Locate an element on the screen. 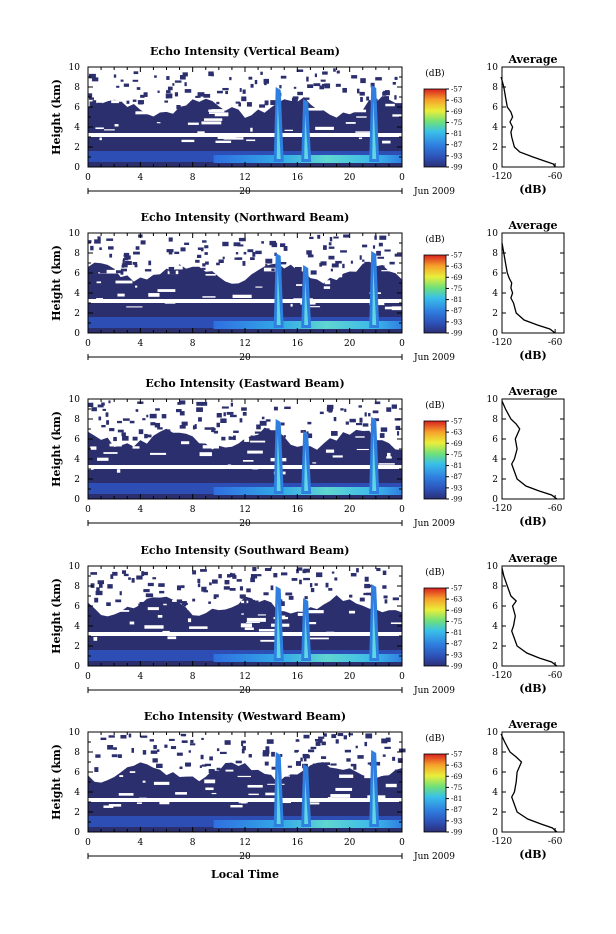  y-tick-label: 8 is located at coordinates (77, 753).